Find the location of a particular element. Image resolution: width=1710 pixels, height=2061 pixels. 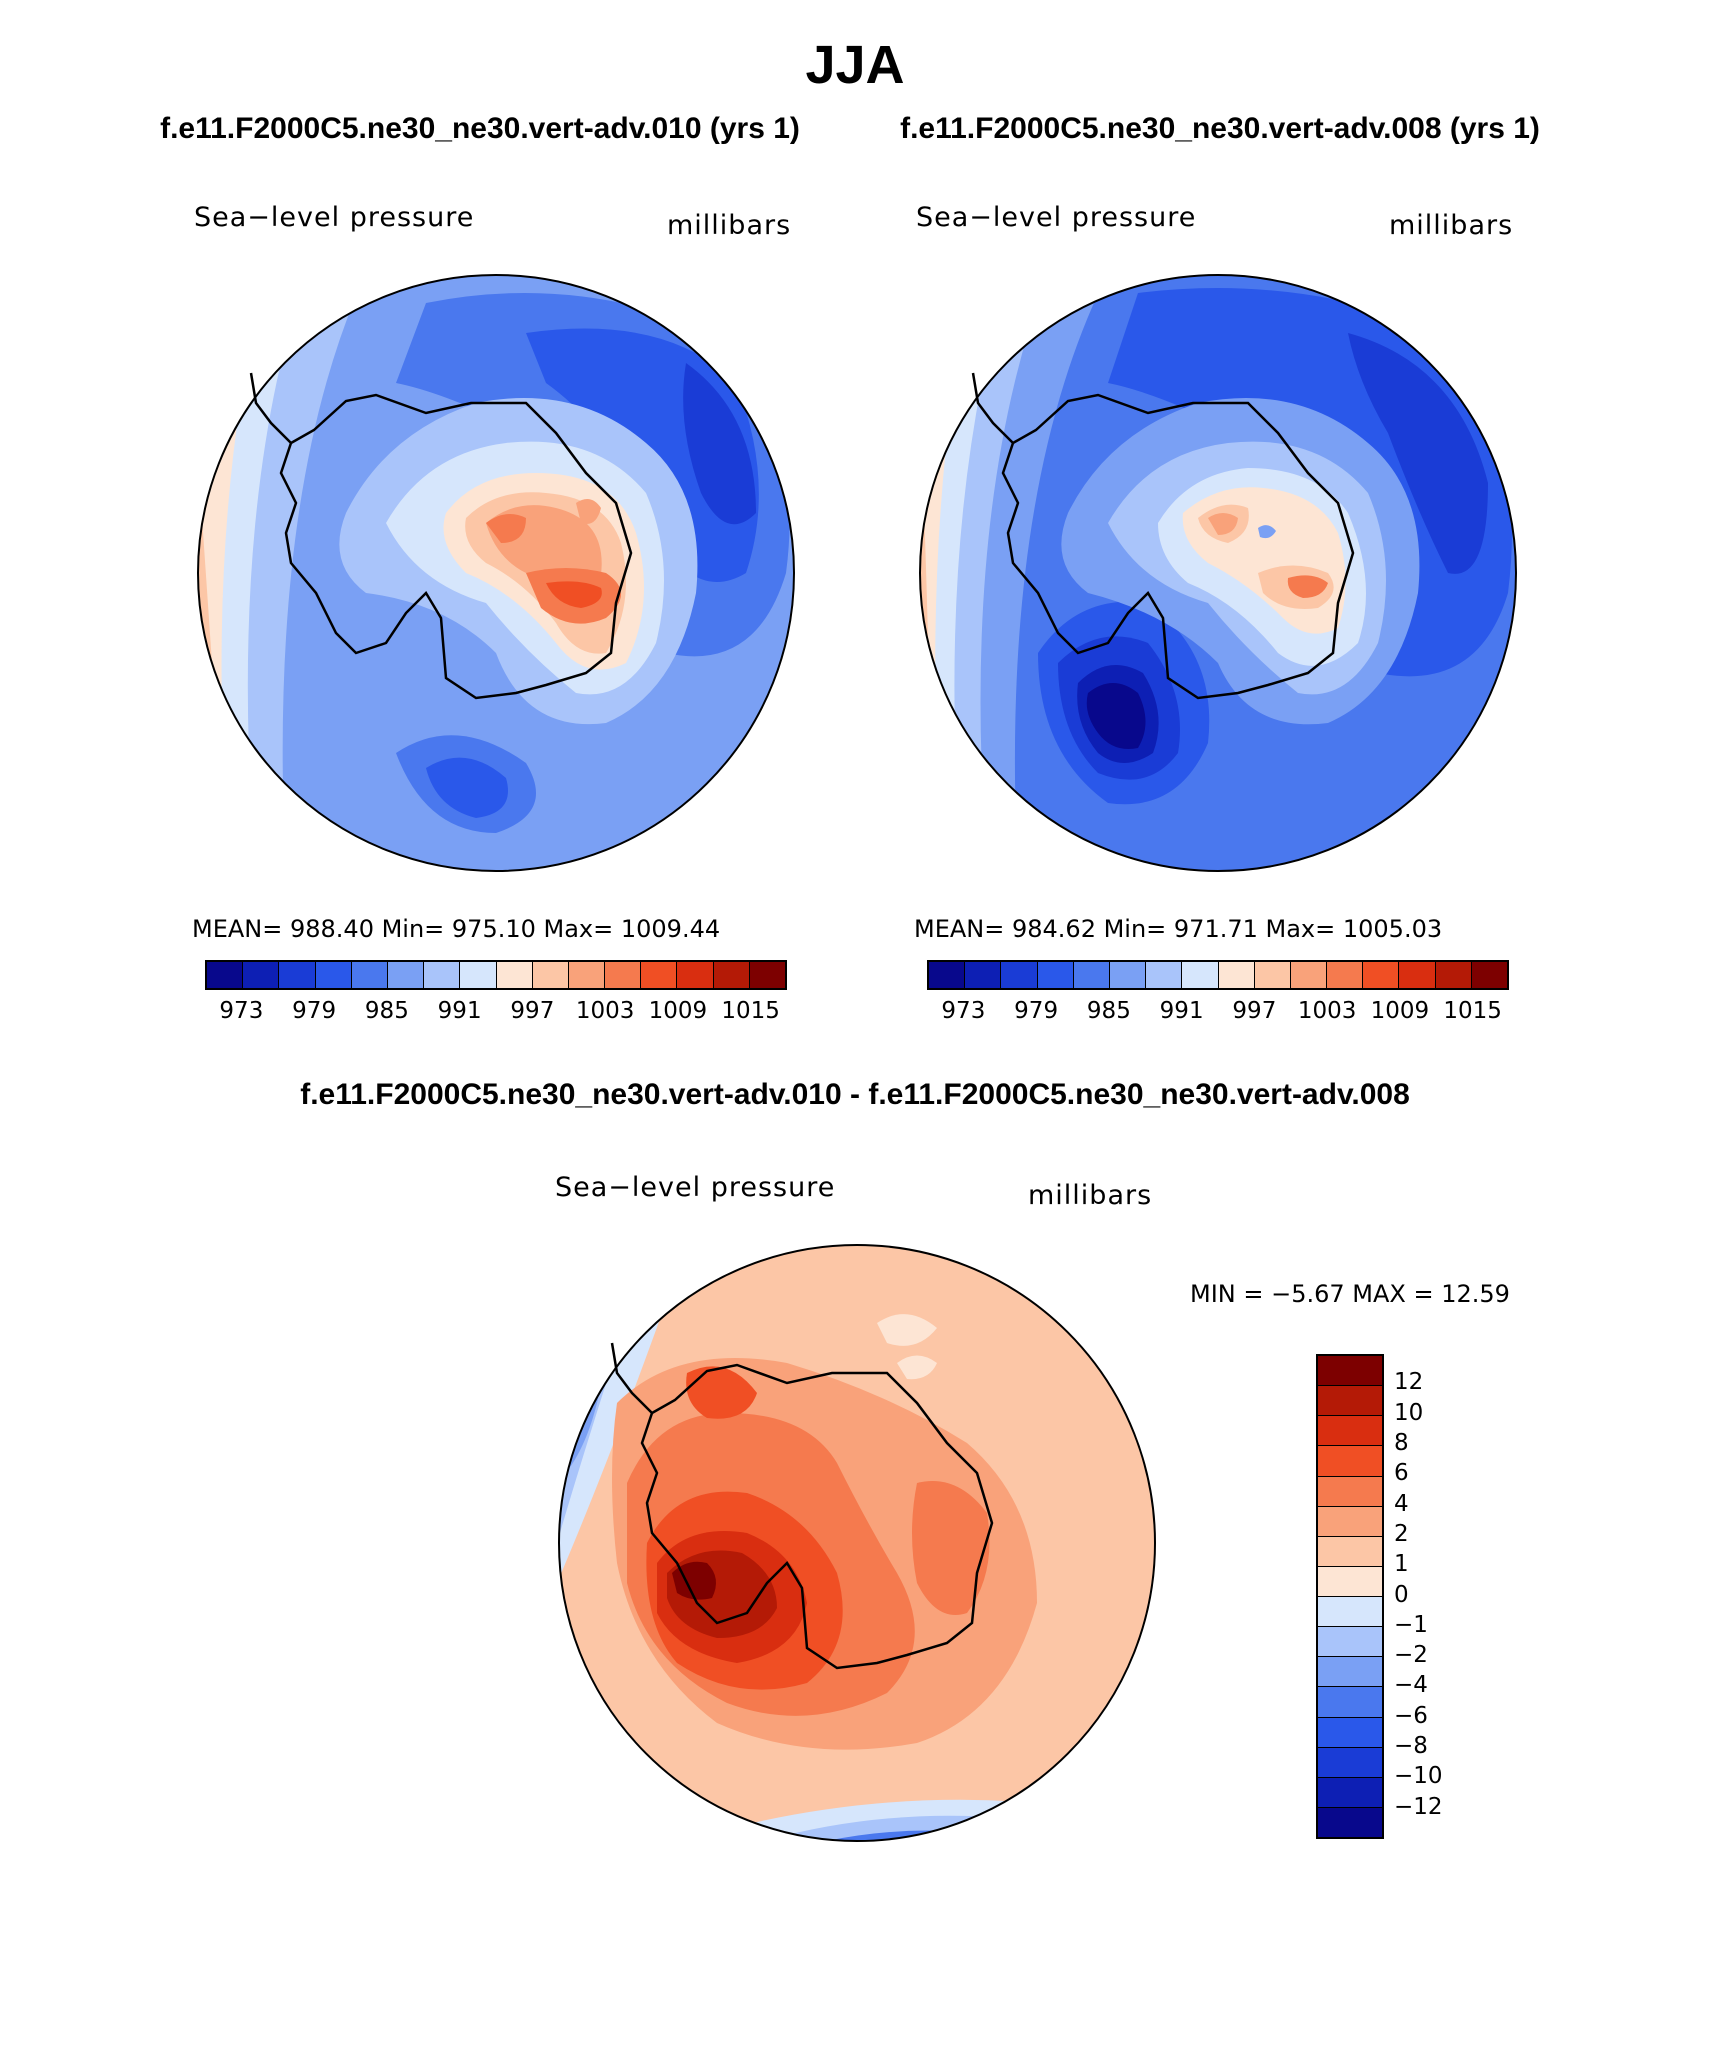

colorbar-tick-label: 6 is located at coordinates (1401, 1473).